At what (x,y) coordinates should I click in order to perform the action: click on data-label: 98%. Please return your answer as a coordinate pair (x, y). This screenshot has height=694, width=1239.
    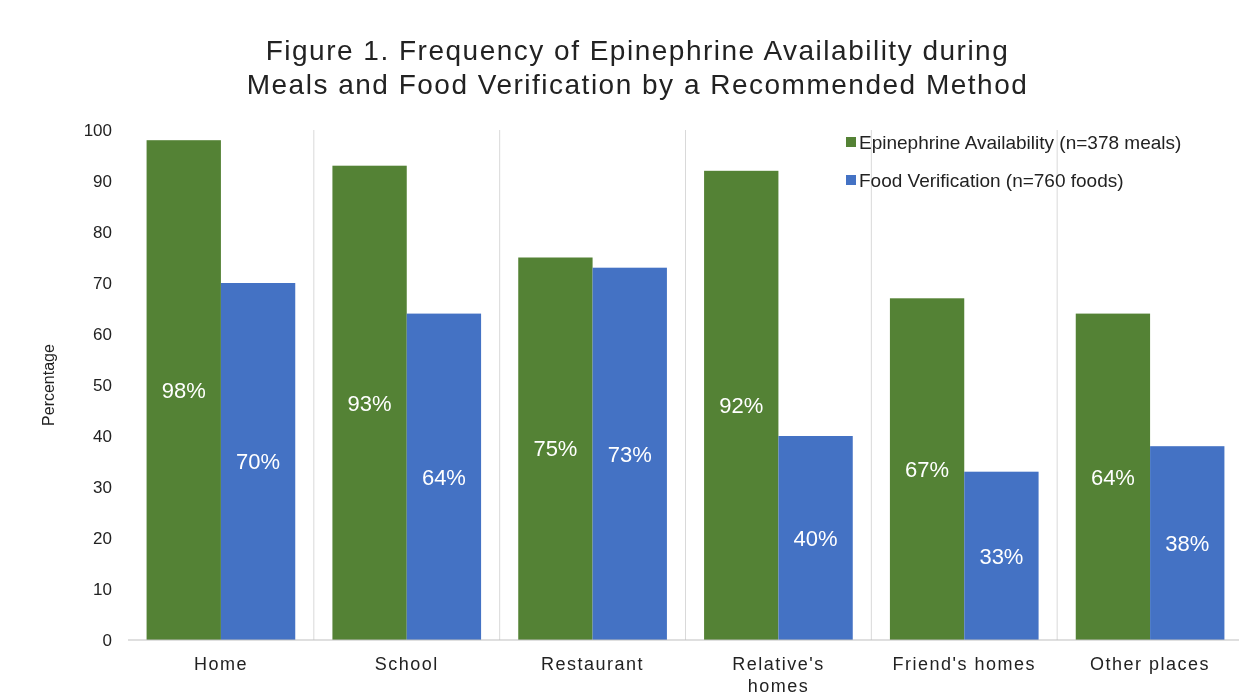
    Looking at the image, I should click on (183, 390).